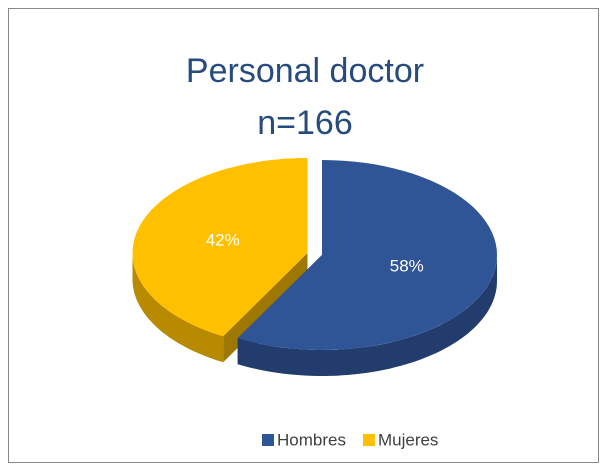  I want to click on chart-subtitle: n=166, so click(305, 123).